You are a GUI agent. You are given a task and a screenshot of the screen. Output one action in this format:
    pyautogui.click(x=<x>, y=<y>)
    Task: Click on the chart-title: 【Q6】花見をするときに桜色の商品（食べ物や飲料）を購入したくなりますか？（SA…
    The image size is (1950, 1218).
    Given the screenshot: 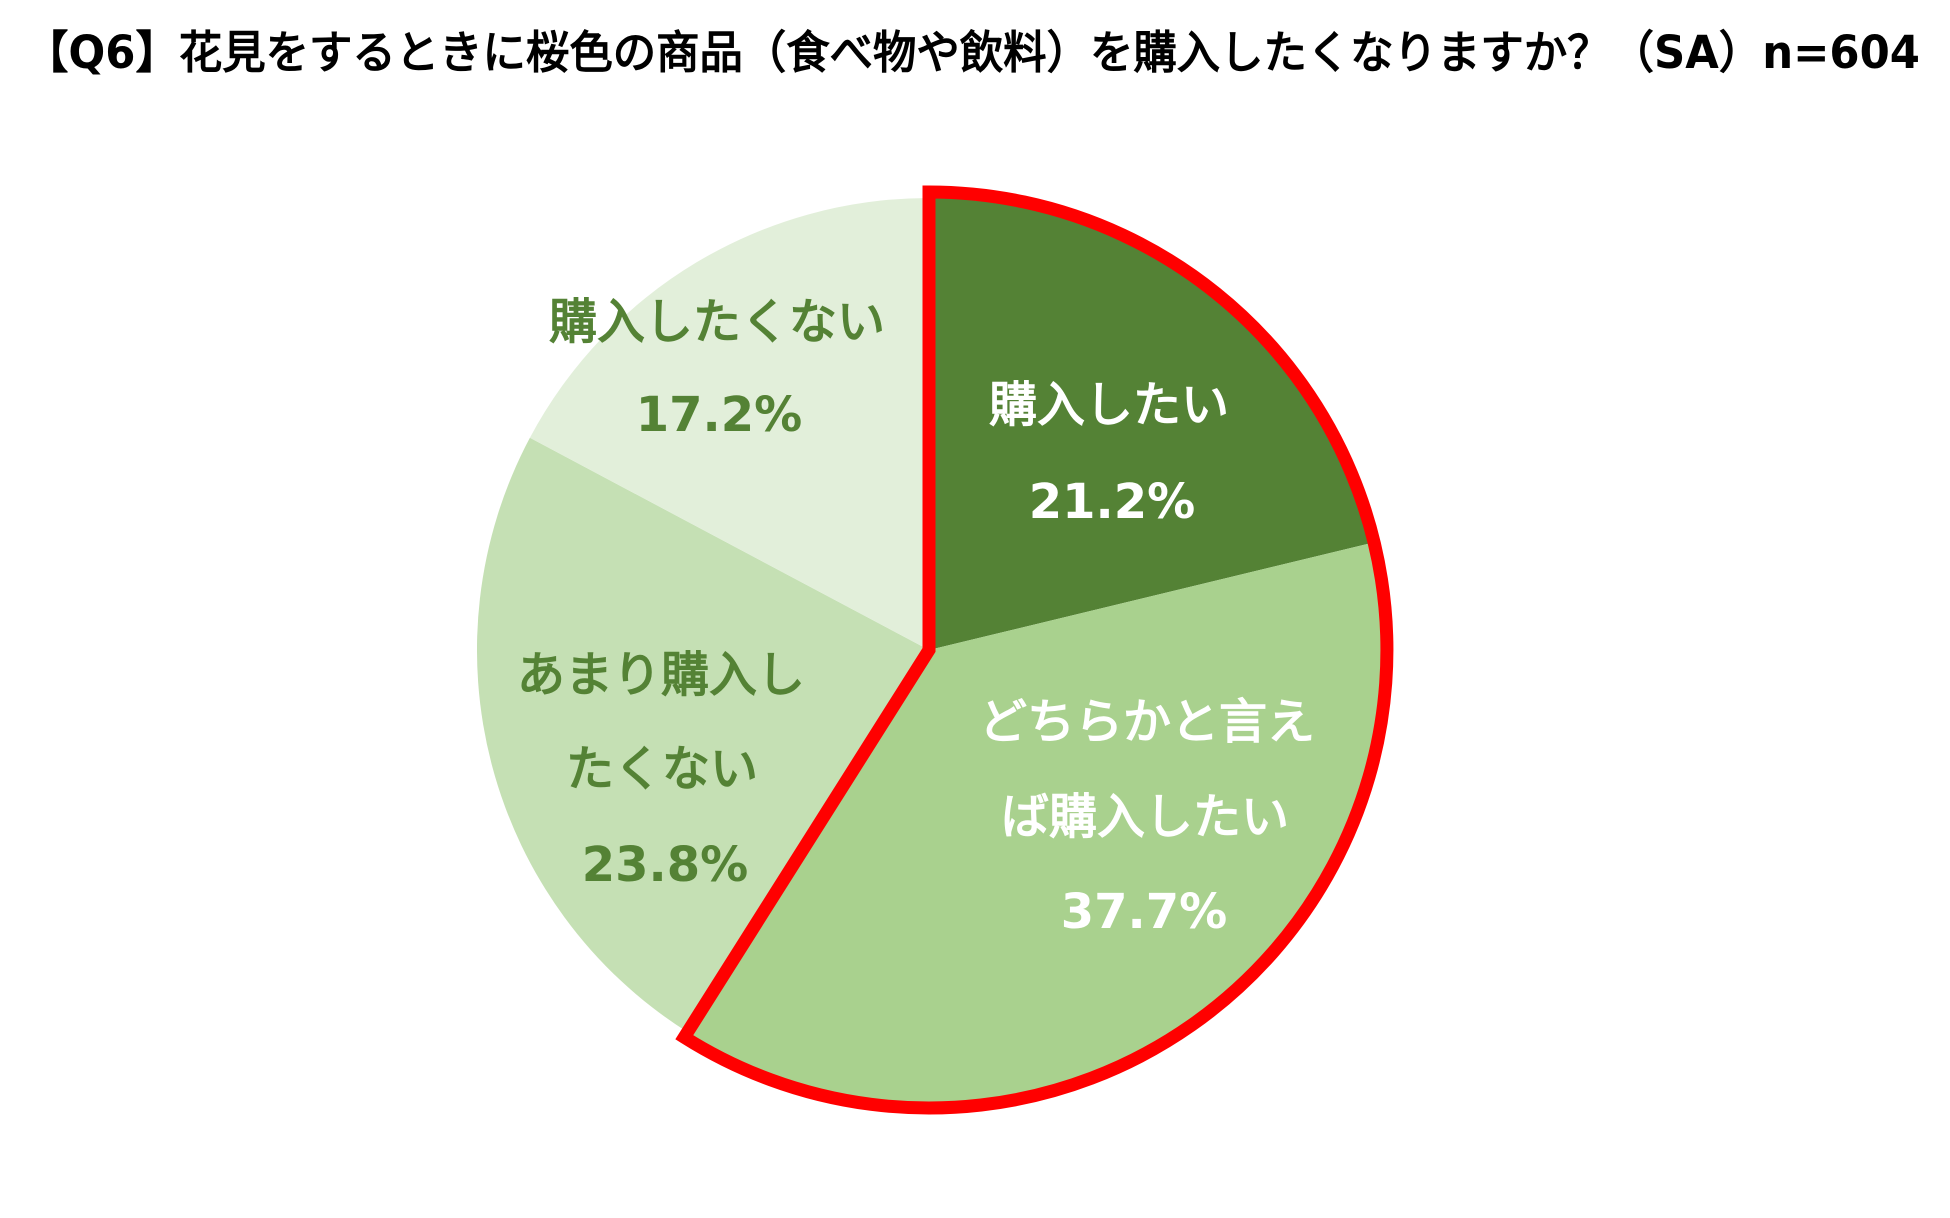 What is the action you would take?
    pyautogui.click(x=972, y=52)
    